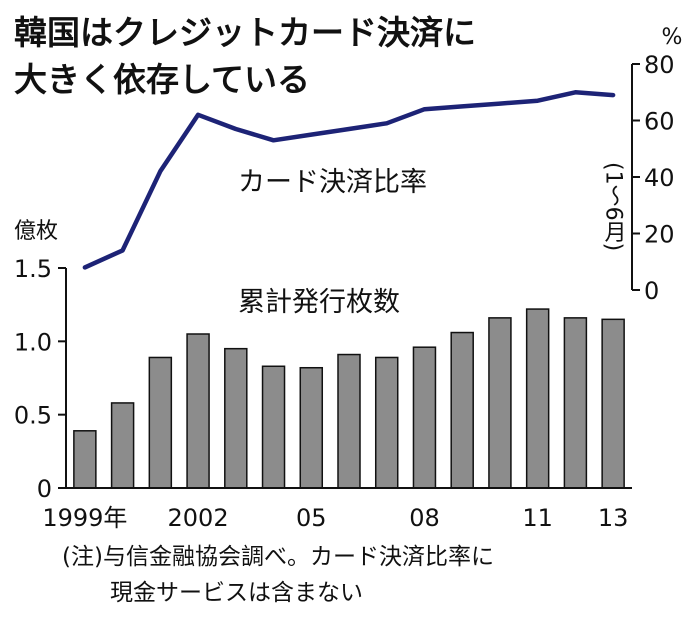 Image resolution: width=698 pixels, height=627 pixels. What do you see at coordinates (236, 593) in the screenshot?
I see `note-line-2: 現金サービスは含まない` at bounding box center [236, 593].